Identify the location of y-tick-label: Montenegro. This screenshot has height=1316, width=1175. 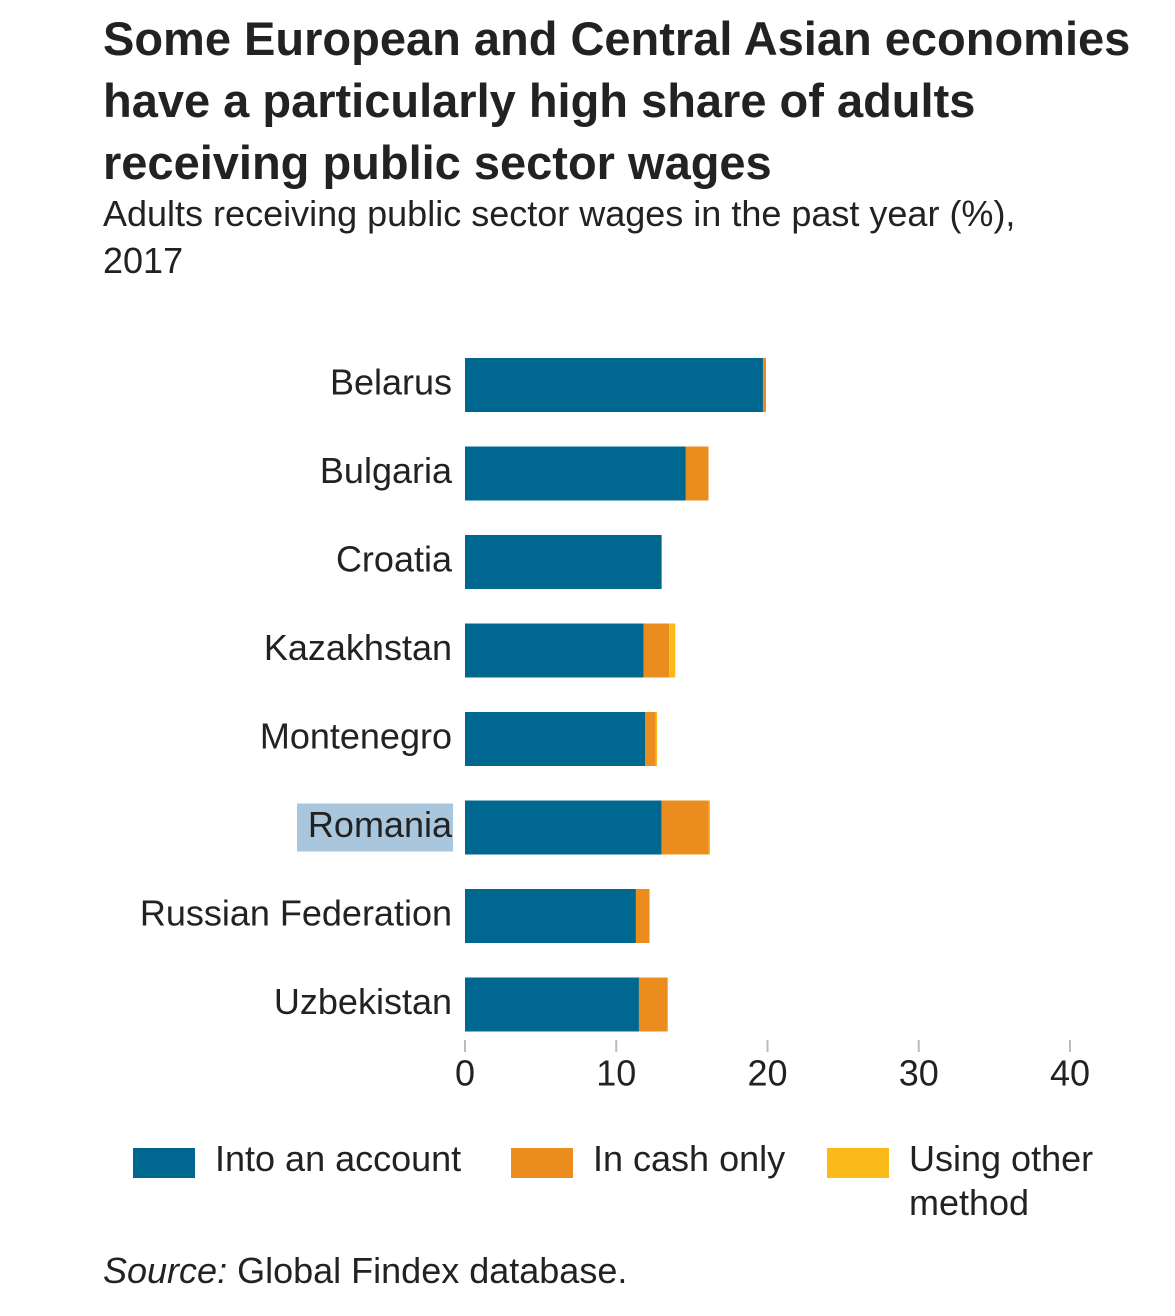
(356, 736).